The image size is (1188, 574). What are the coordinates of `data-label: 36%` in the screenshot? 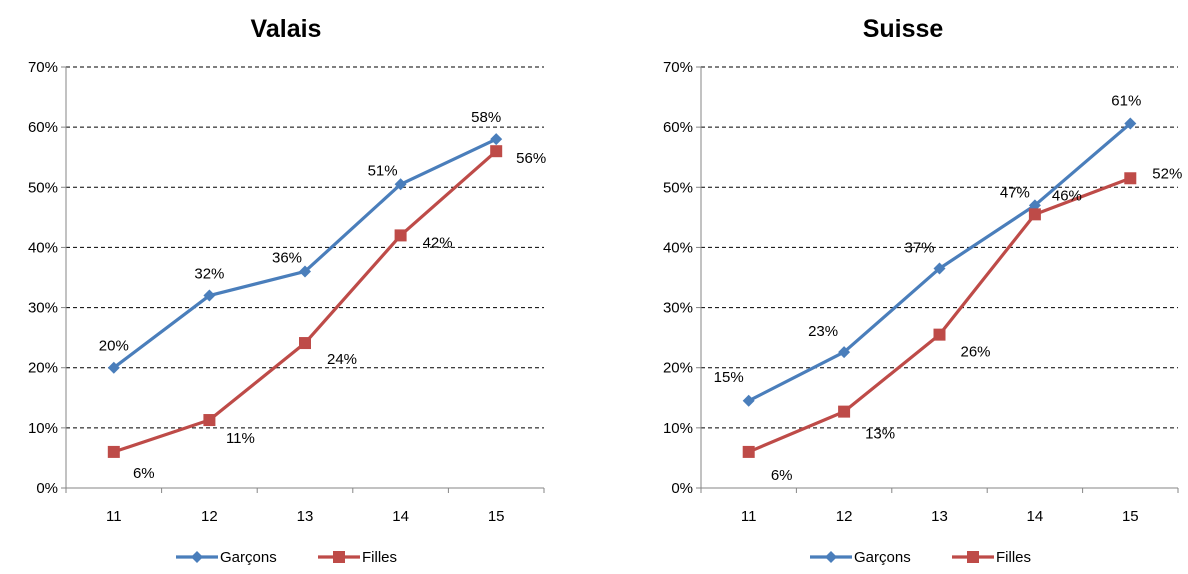 It's located at (287, 257).